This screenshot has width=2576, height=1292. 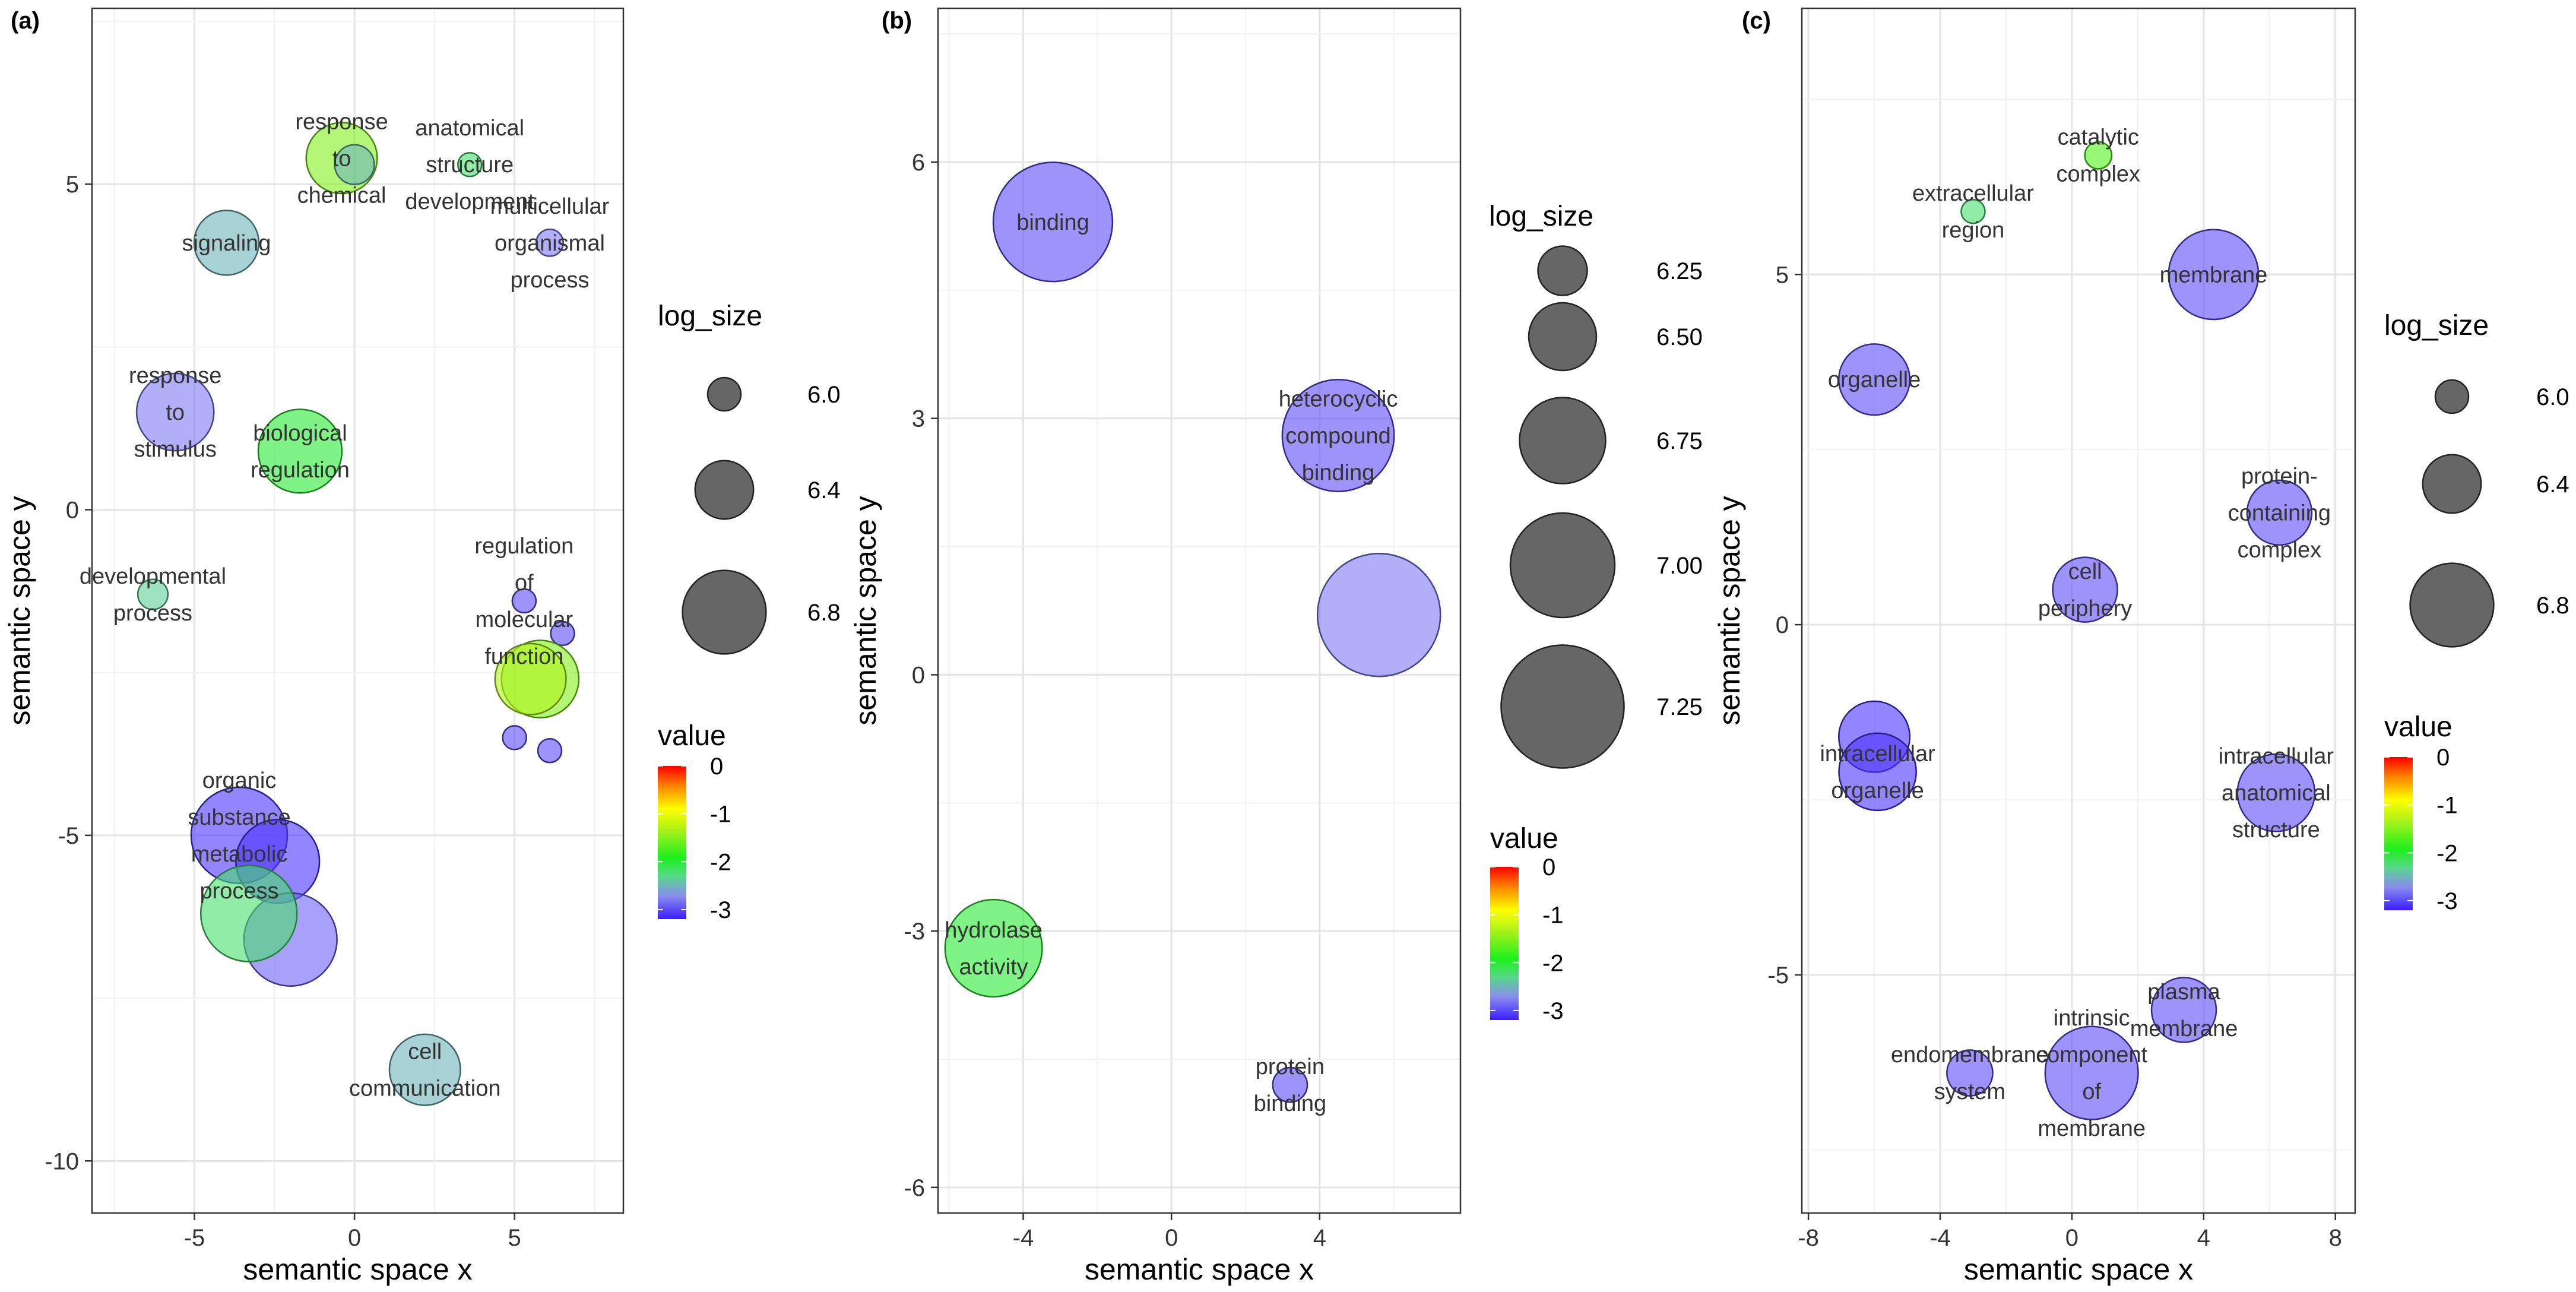 I want to click on x-tick-label: 8, so click(x=2335, y=1238).